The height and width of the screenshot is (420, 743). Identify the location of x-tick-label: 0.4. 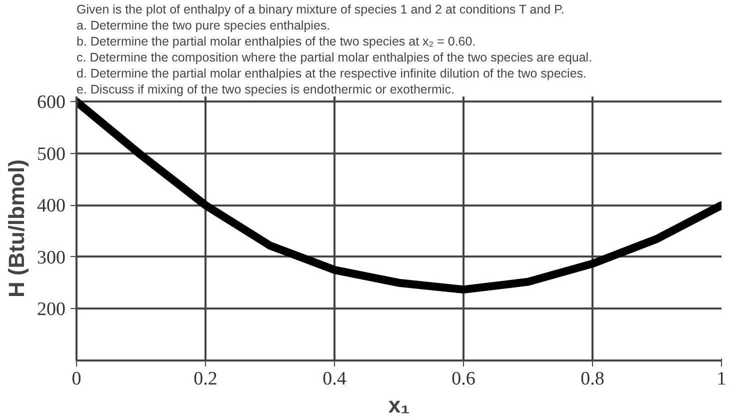
(334, 379).